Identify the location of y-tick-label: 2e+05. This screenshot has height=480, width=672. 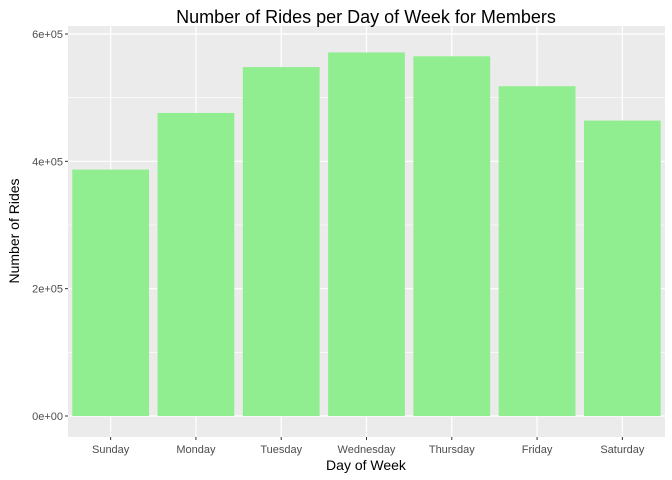
(47, 290).